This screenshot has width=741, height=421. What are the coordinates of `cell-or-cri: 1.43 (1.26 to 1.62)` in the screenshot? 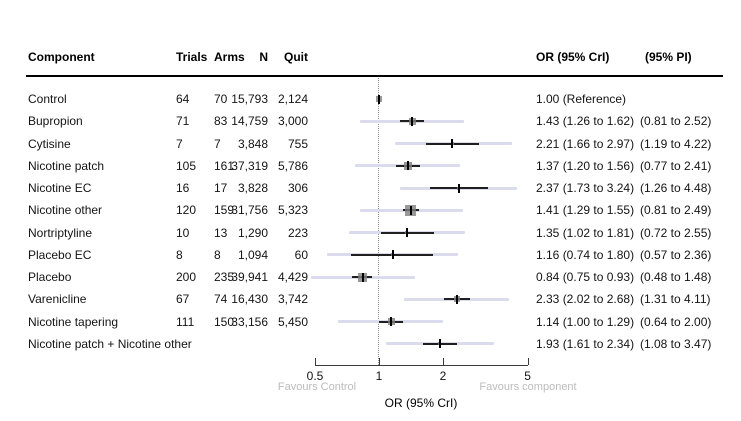 It's located at (585, 121).